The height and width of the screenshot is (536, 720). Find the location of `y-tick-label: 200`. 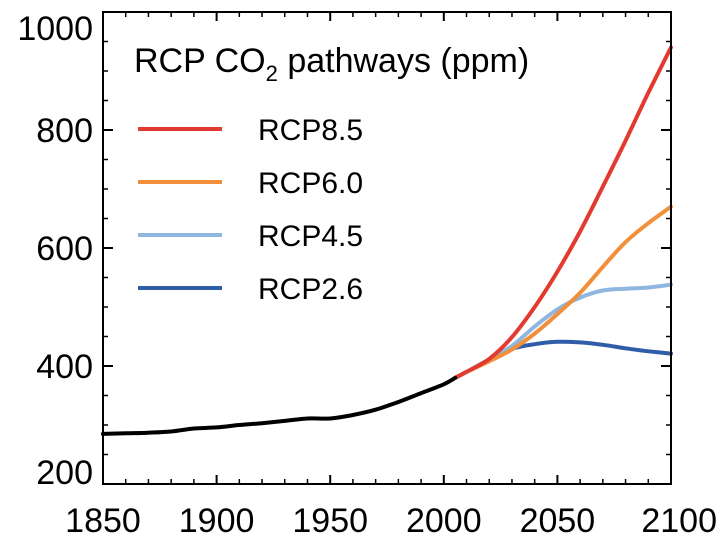

y-tick-label: 200 is located at coordinates (64, 473).